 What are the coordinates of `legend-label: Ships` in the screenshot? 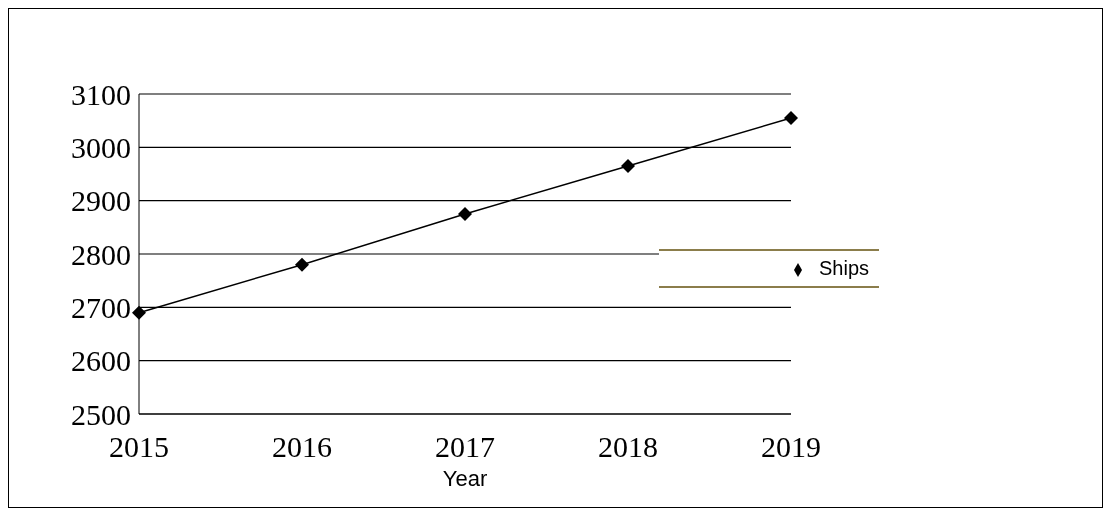 It's located at (843, 268).